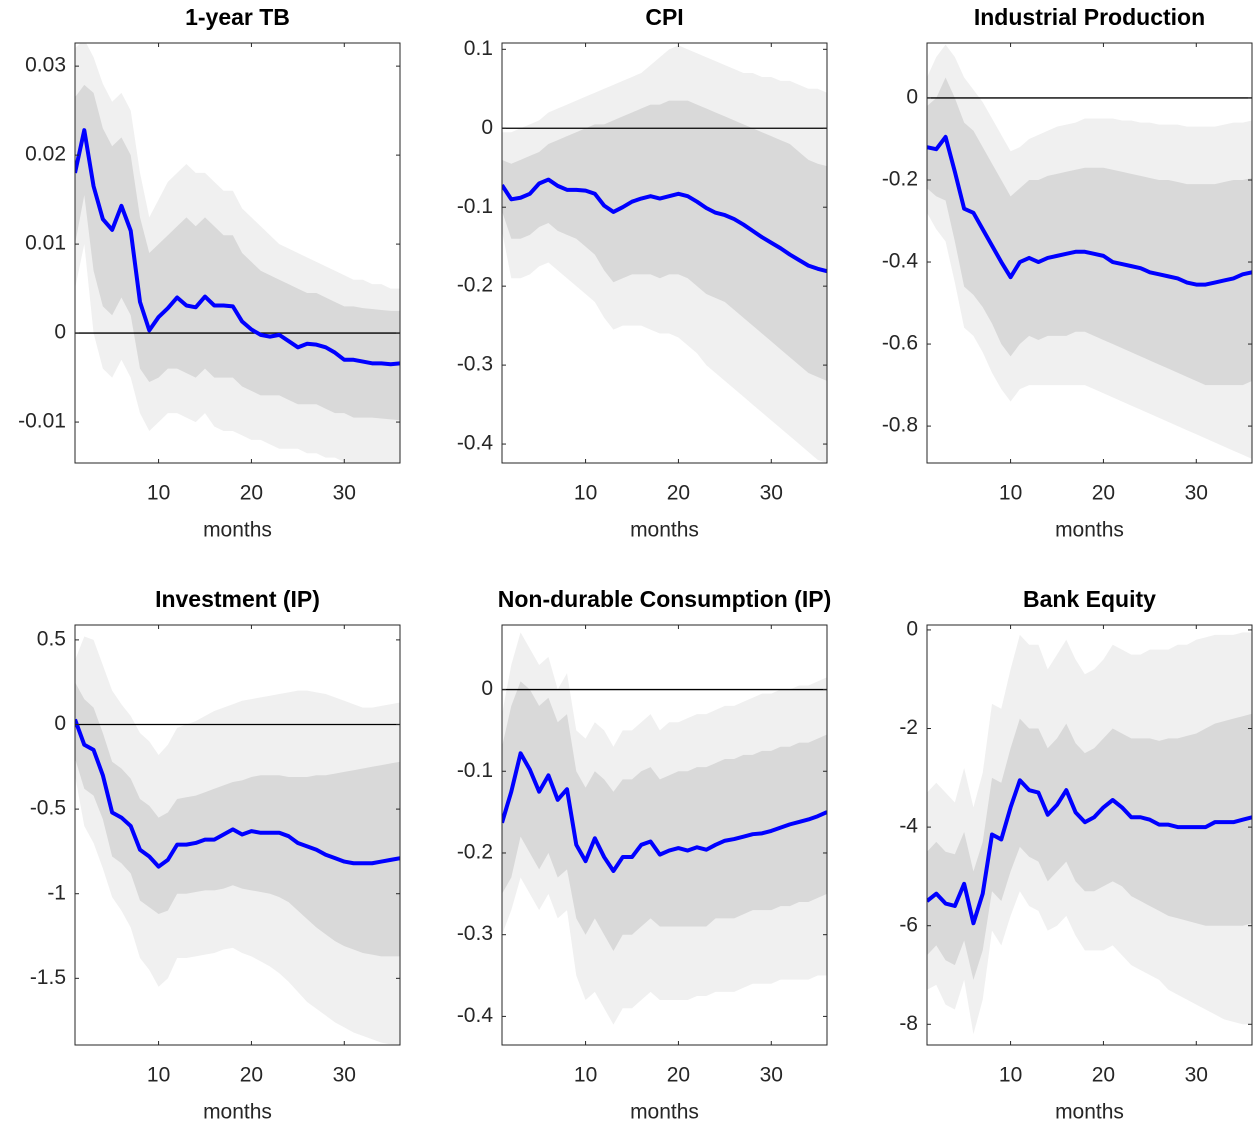  I want to click on y-tick-label: 0.02, so click(45, 154).